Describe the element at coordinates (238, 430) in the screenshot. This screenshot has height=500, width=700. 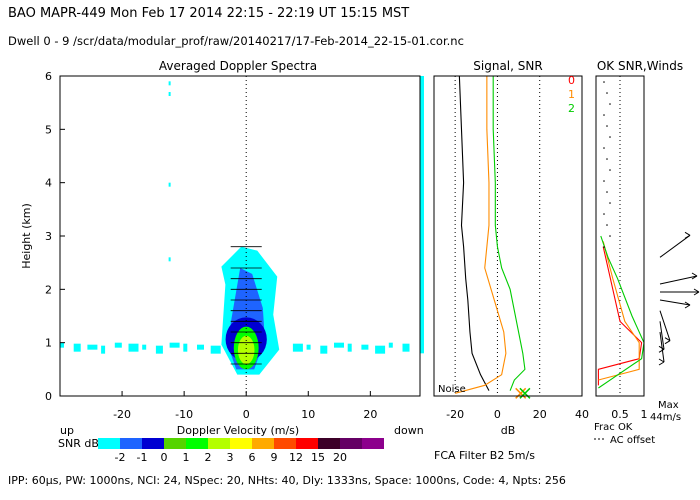
I see `spectra-xlabel: Doppler Velocity (m/s)` at that location.